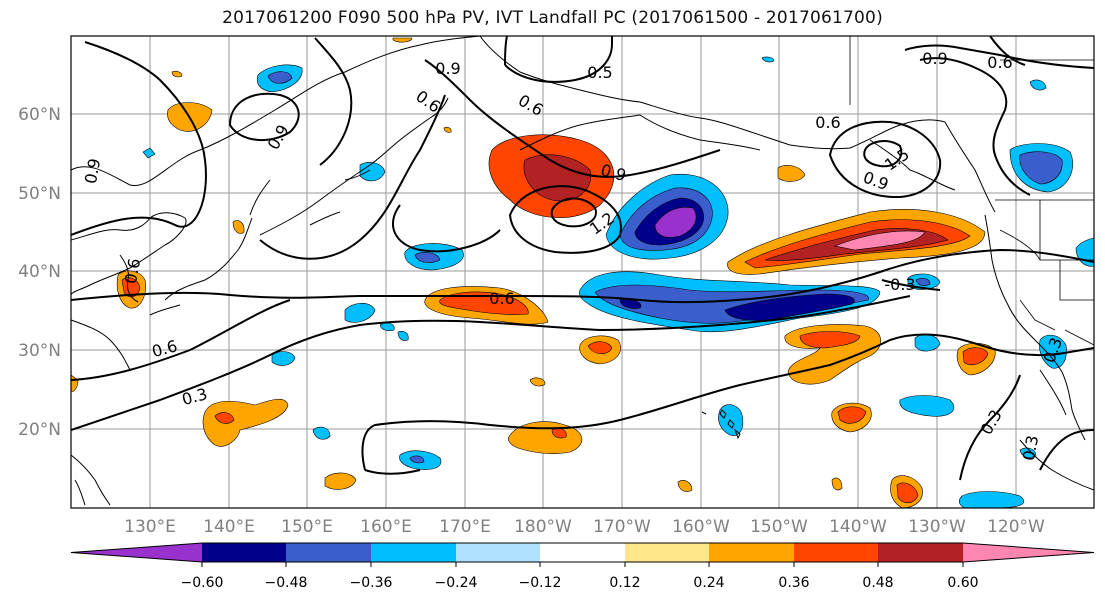  Describe the element at coordinates (39, 194) in the screenshot. I see `lat-label: 50°N` at that location.